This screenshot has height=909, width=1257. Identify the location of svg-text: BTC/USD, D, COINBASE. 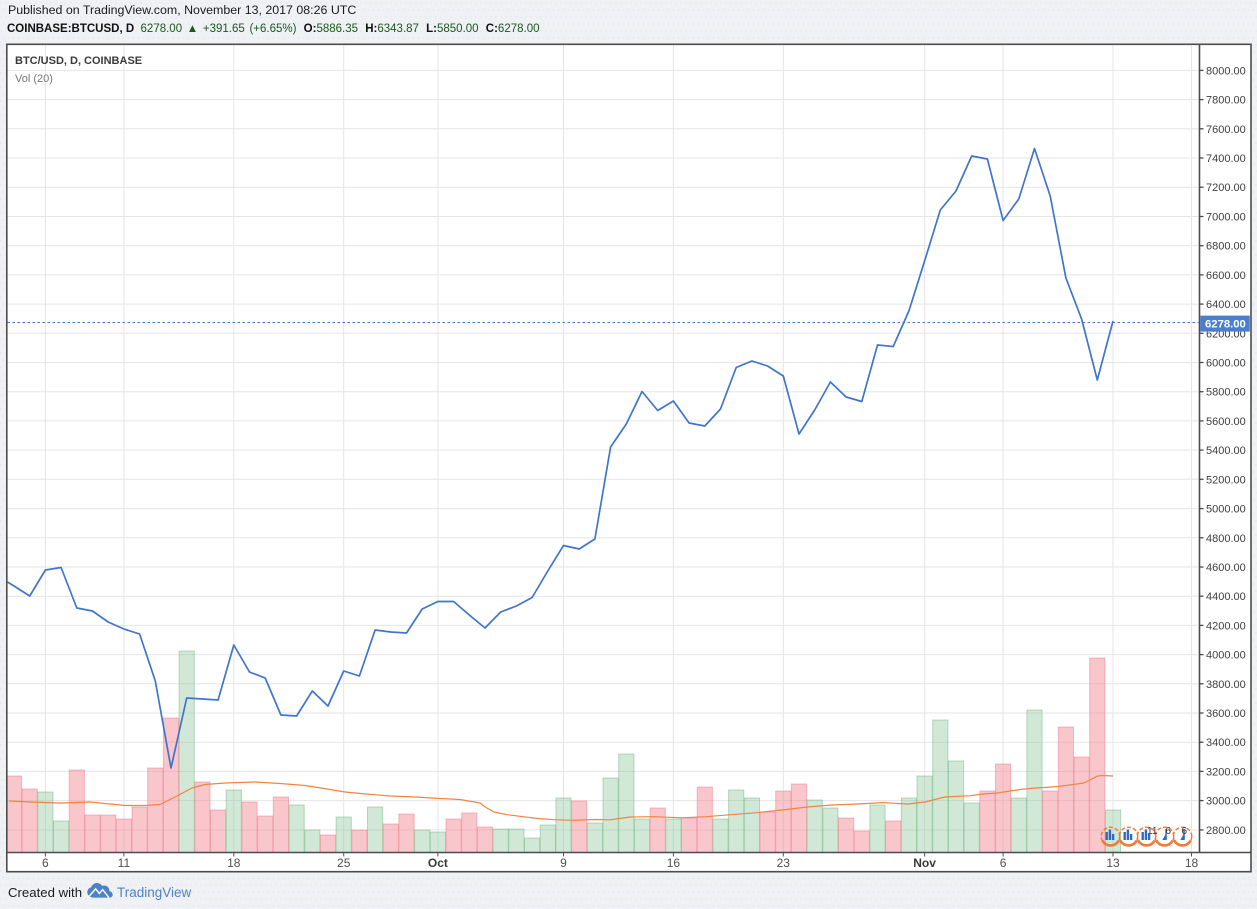
(78, 61).